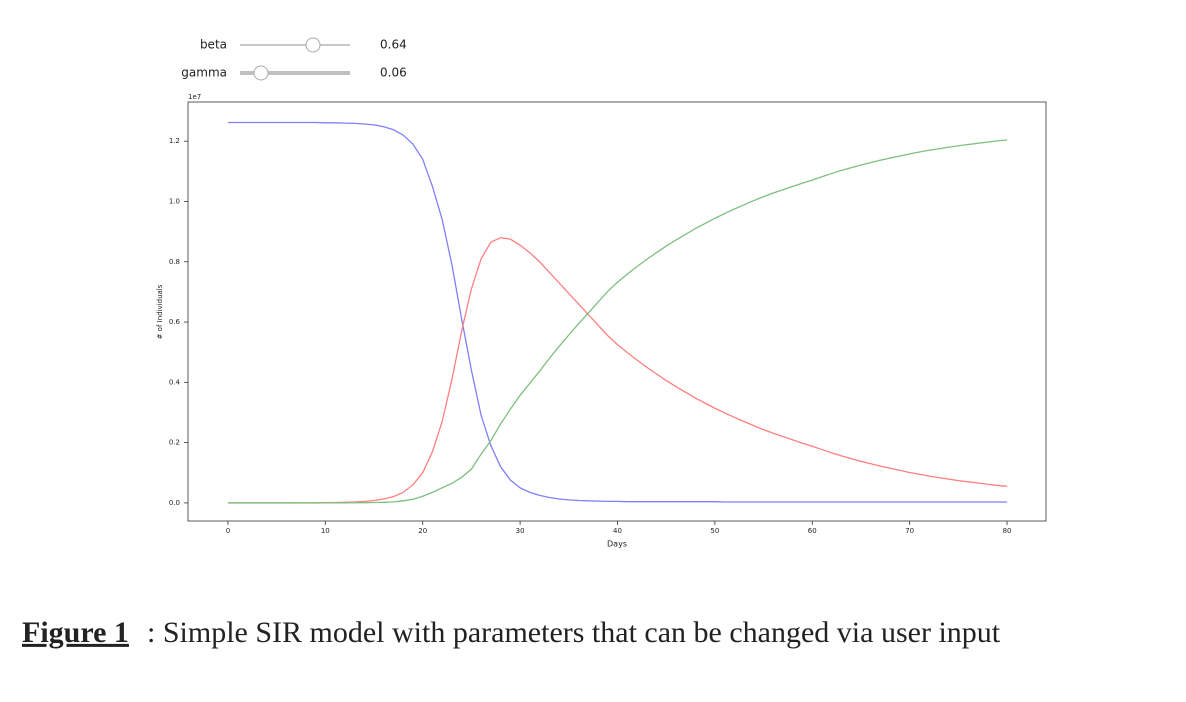 The height and width of the screenshot is (702, 1186). Describe the element at coordinates (174, 141) in the screenshot. I see `y-tick-label: 1.2` at that location.